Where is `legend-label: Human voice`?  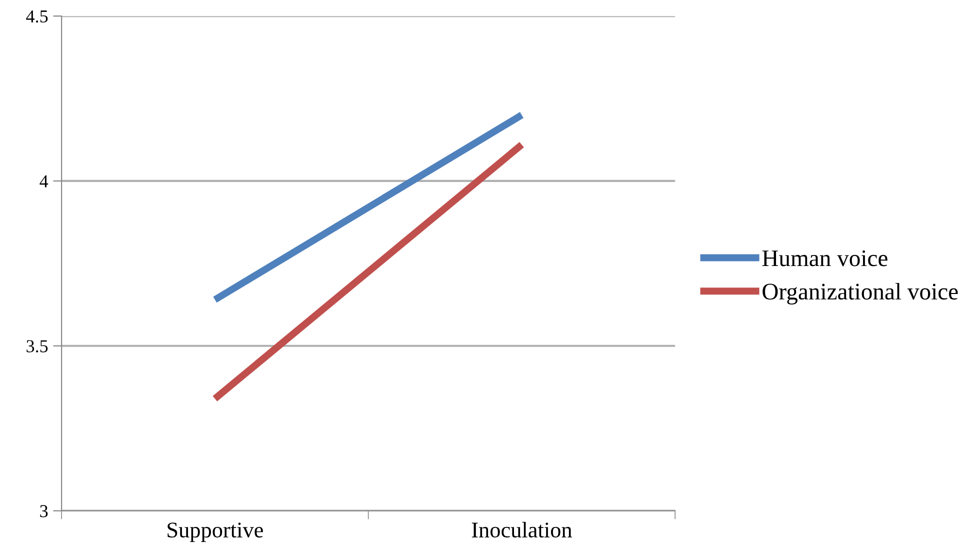
legend-label: Human voice is located at coordinates (825, 258).